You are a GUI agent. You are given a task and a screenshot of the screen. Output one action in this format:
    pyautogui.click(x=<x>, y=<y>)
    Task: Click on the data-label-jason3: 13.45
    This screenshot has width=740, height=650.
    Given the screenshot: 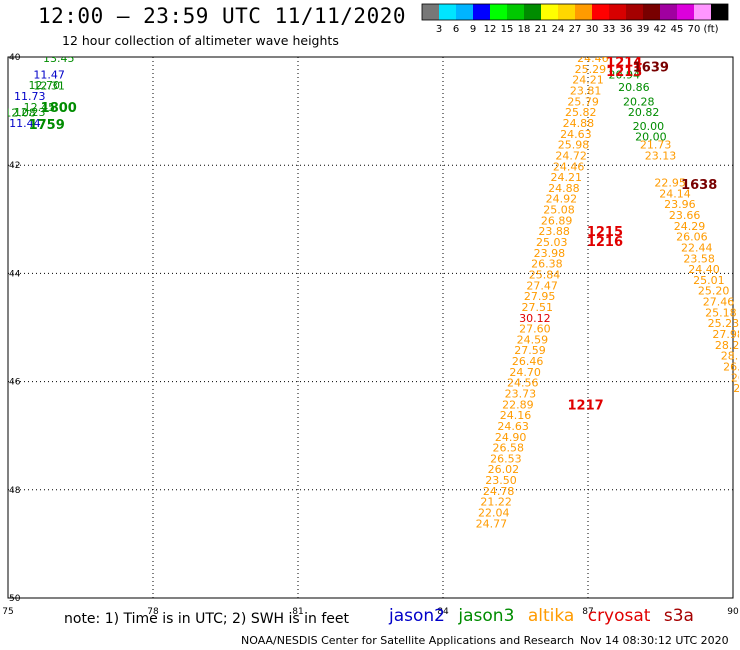 What is the action you would take?
    pyautogui.click(x=59, y=58)
    